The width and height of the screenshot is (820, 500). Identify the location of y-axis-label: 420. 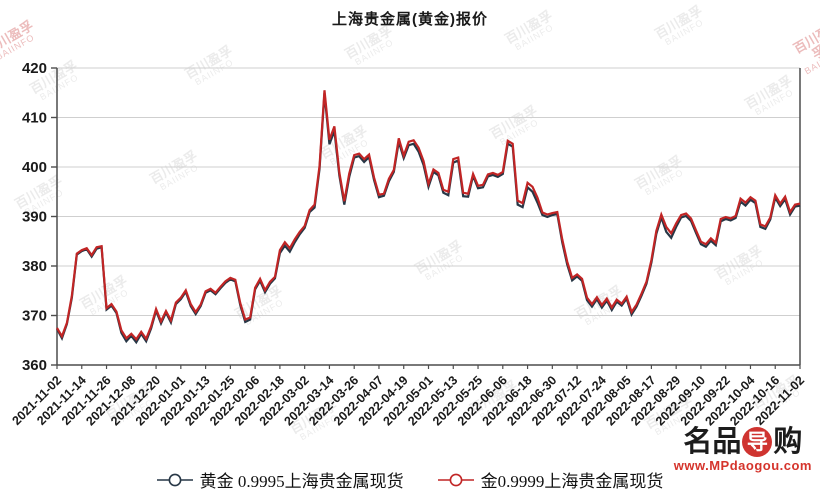
(34, 68).